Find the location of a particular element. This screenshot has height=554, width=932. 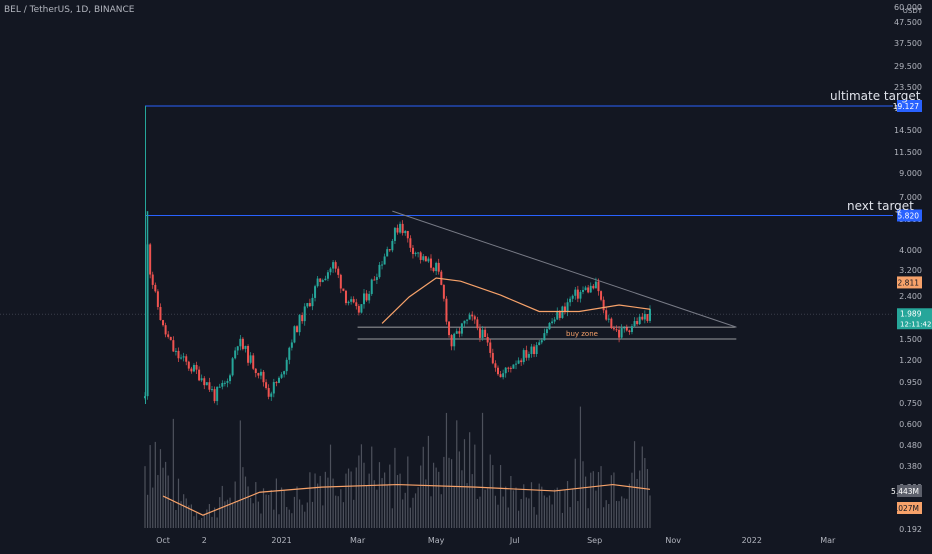

volume-ma-line is located at coordinates (406, 499).